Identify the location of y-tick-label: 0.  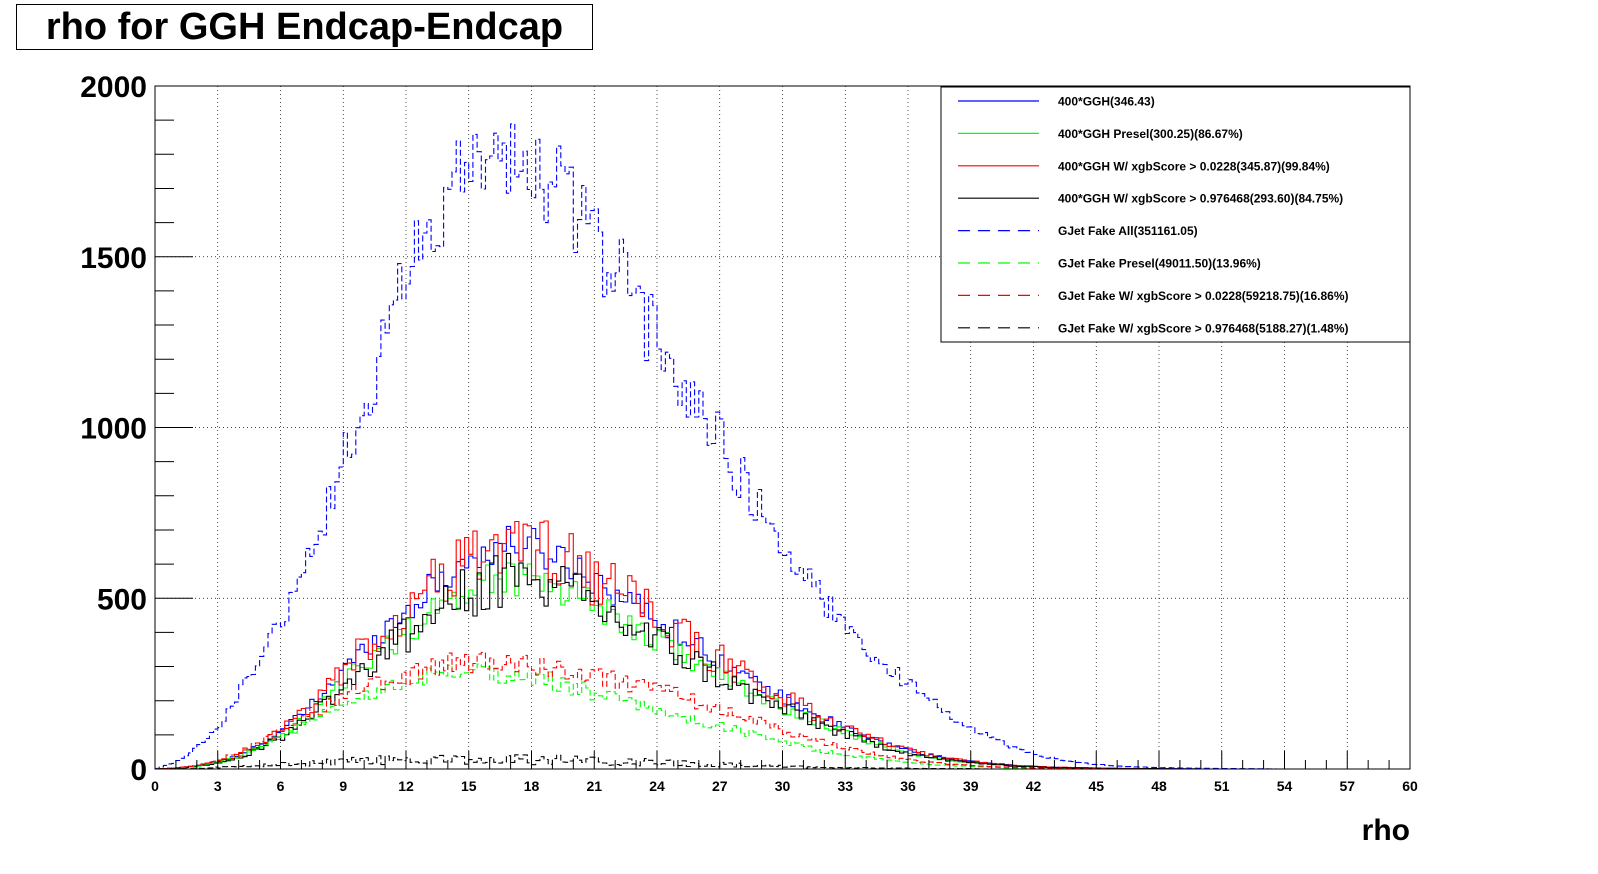
(138, 770).